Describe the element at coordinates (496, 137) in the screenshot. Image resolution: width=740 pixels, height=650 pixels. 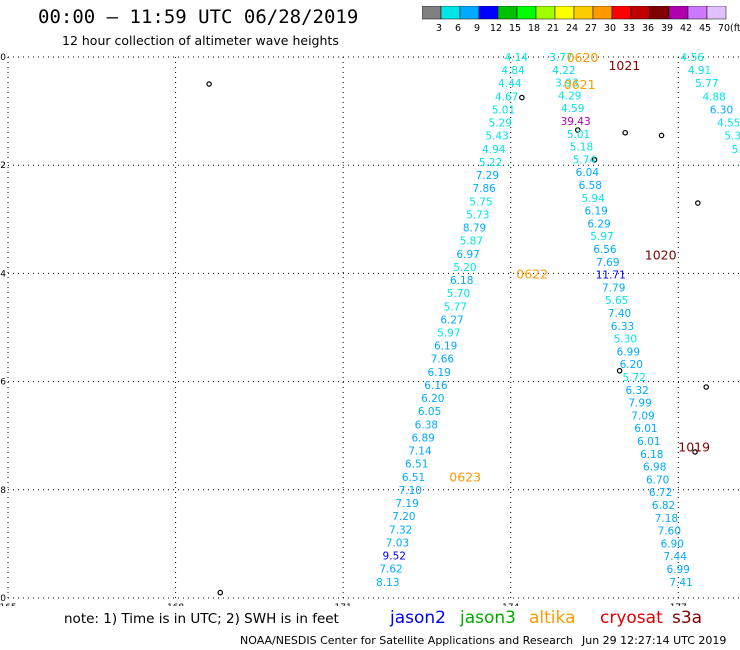
I see `wave-height-value: 5.43` at that location.